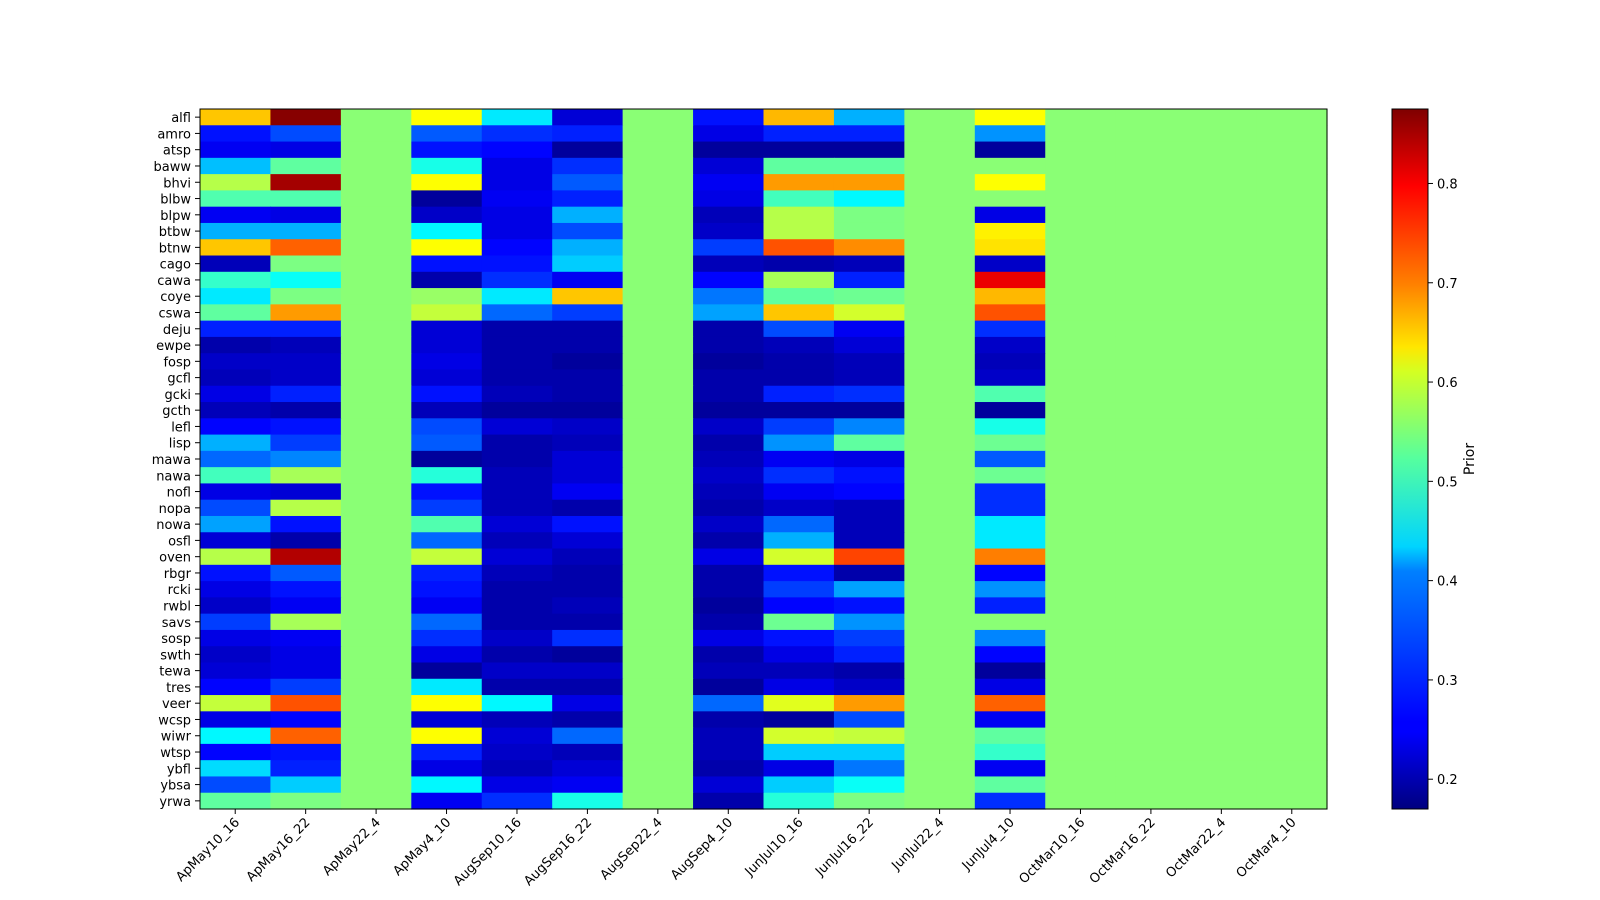 This screenshot has width=1600, height=900. Describe the element at coordinates (179, 769) in the screenshot. I see `y-tick-label: ybfl` at that location.